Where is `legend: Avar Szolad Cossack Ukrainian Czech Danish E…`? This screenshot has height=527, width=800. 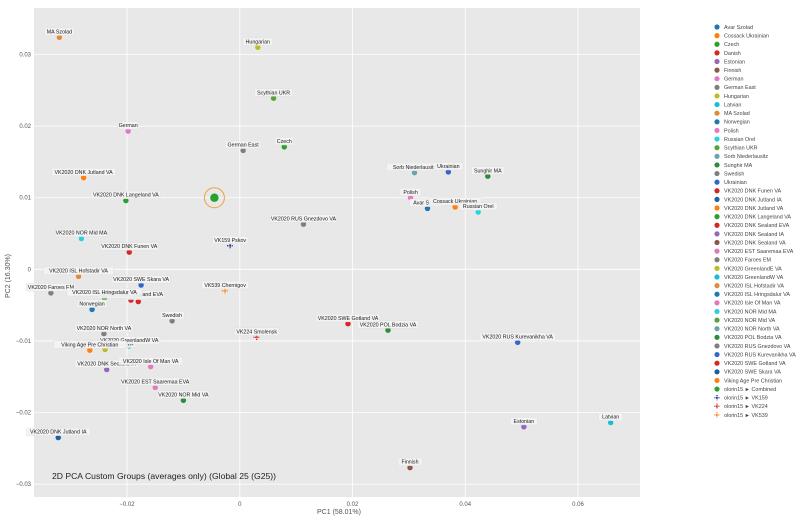 legend: Avar Szolad Cossack Ukrainian Czech Danish E… is located at coordinates (755, 221).